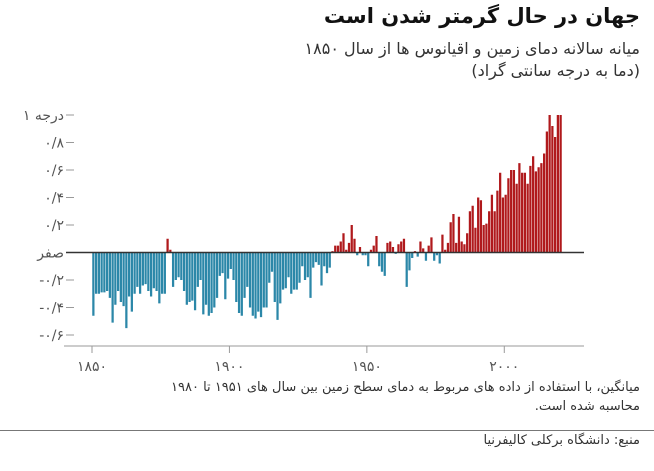 The height and width of the screenshot is (471, 654). What do you see at coordinates (54, 171) in the screenshot?
I see `y-tick-label: ۰/۶` at bounding box center [54, 171].